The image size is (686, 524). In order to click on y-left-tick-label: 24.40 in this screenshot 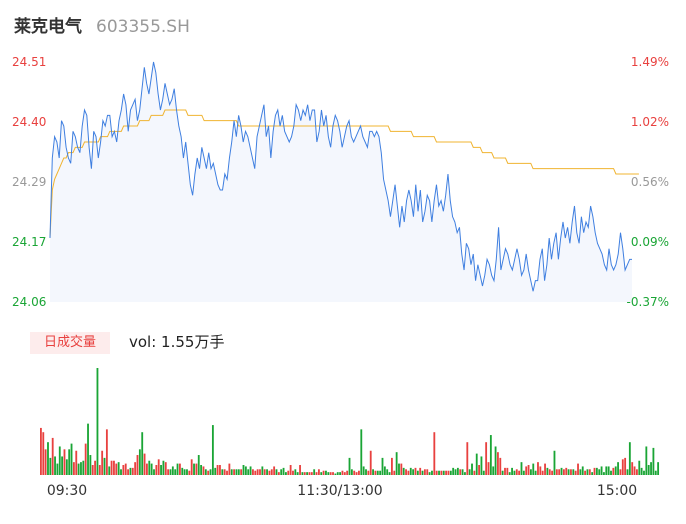, I will do `click(29, 122)`.